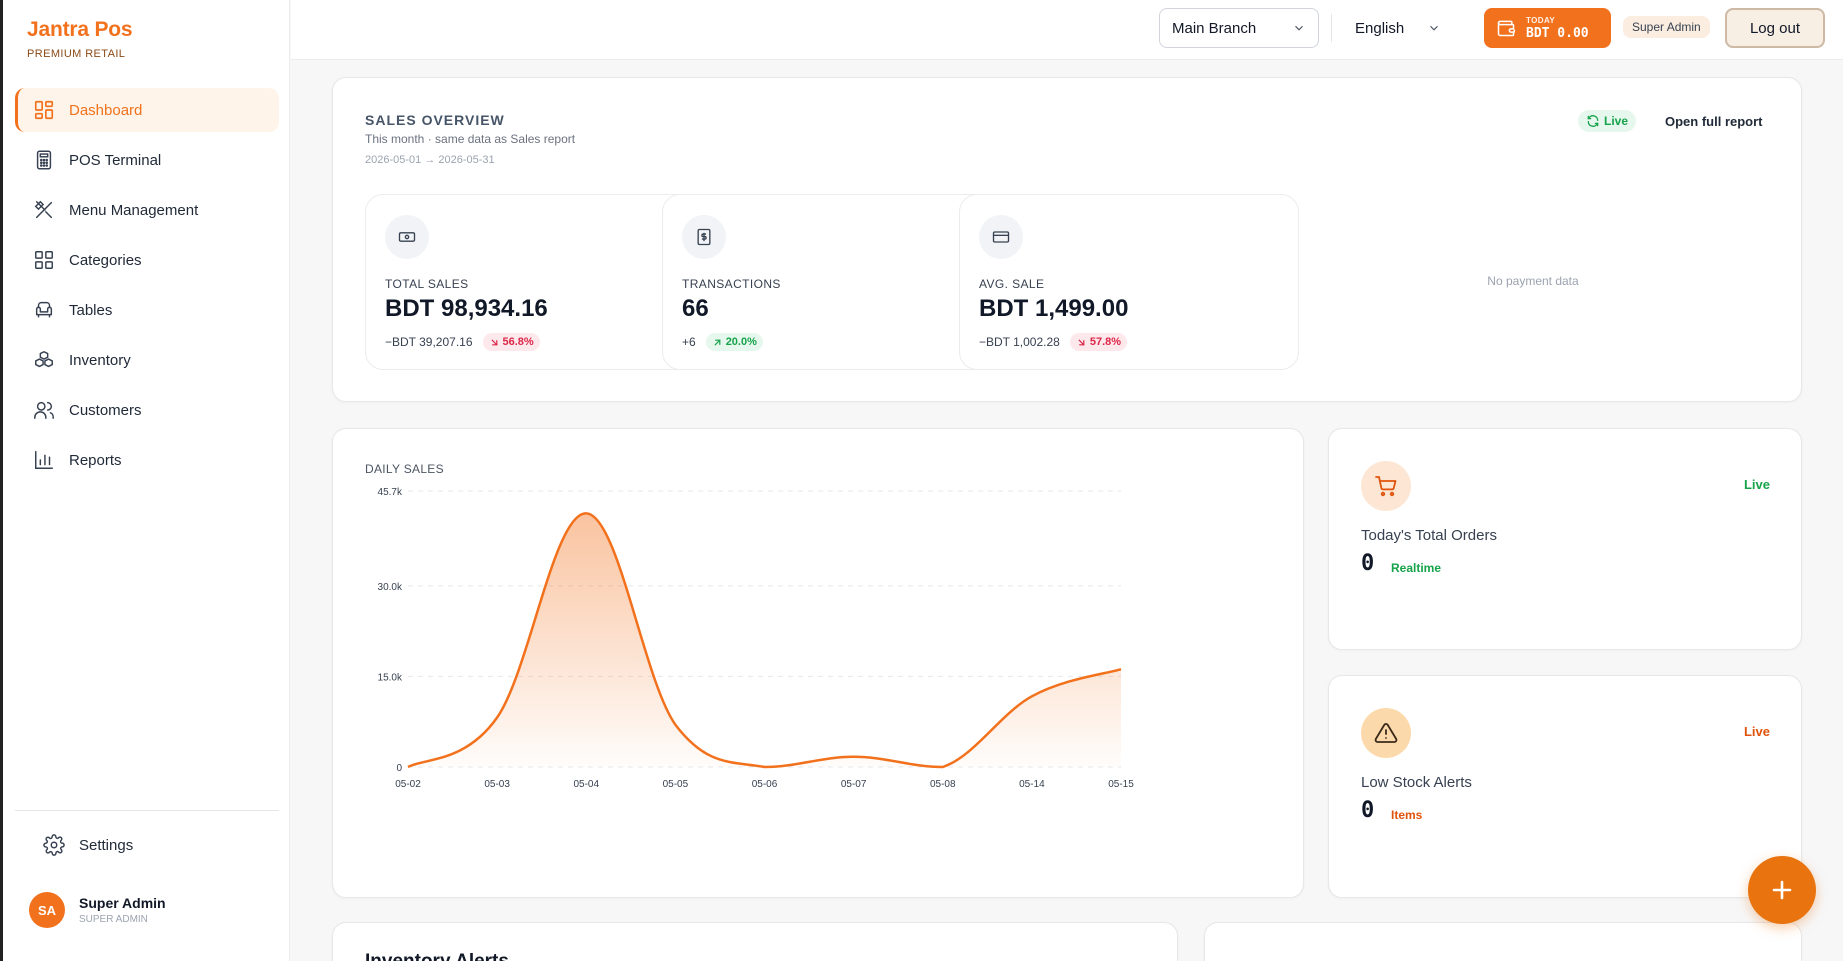  Describe the element at coordinates (1503, 941) in the screenshot. I see `secondary-card` at that location.